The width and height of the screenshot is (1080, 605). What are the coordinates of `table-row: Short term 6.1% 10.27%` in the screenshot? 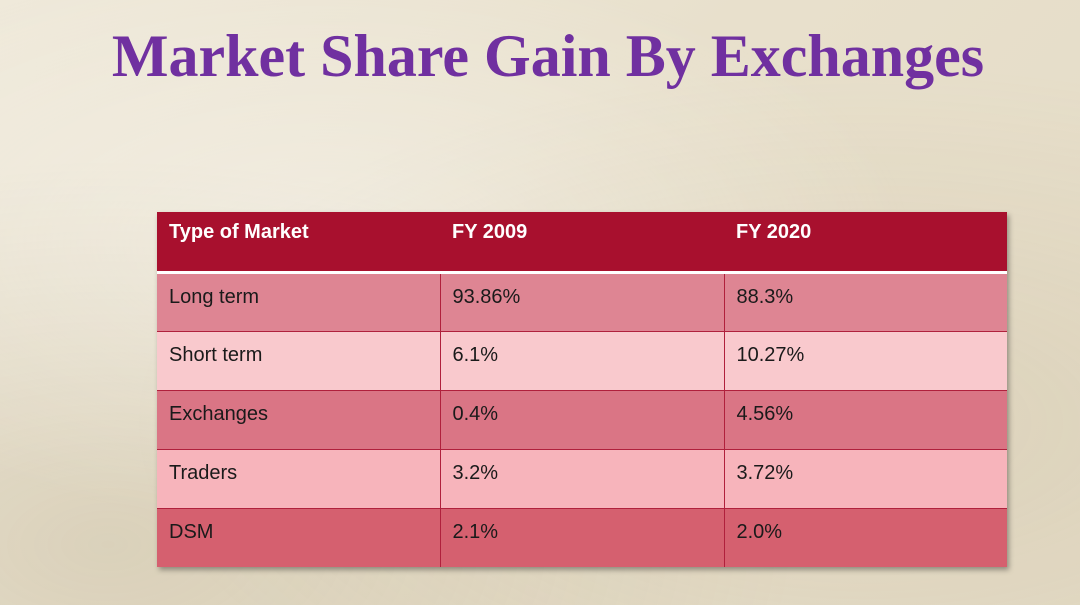 It's located at (582, 361).